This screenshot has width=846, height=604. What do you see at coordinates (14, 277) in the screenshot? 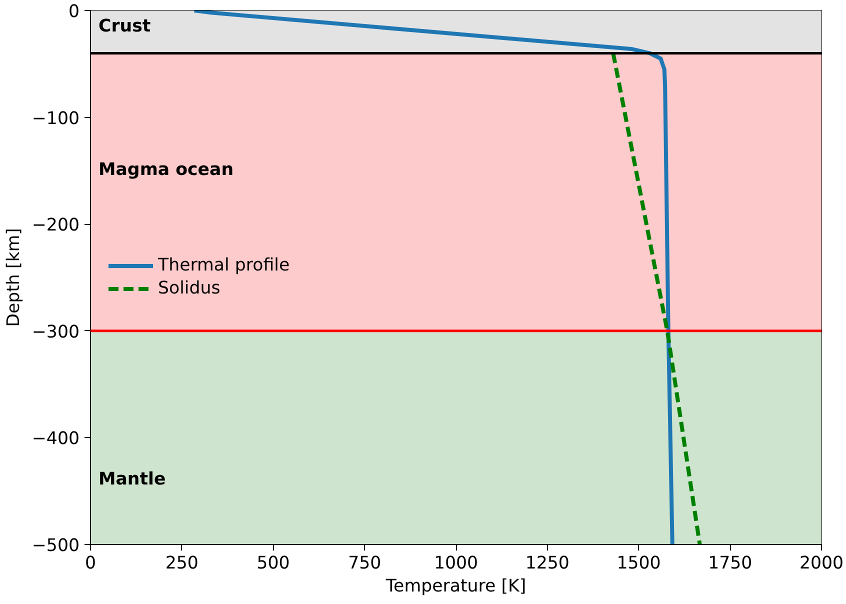
I see `y-axis-title: Depth [km]` at bounding box center [14, 277].